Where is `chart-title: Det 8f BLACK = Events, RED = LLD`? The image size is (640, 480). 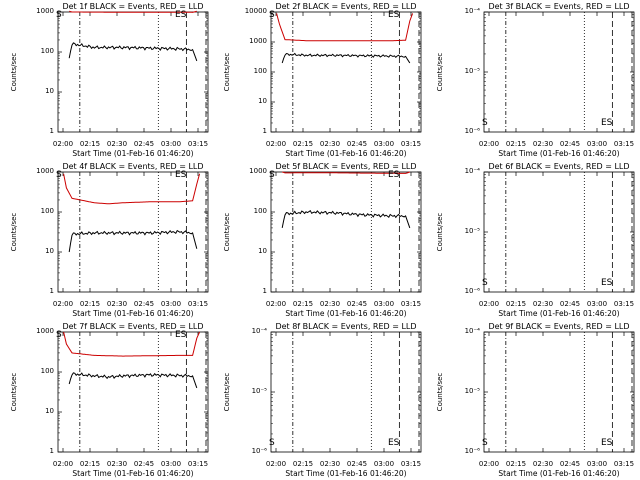 chart-title: Det 8f BLACK = Events, RED = LLD is located at coordinates (346, 326).